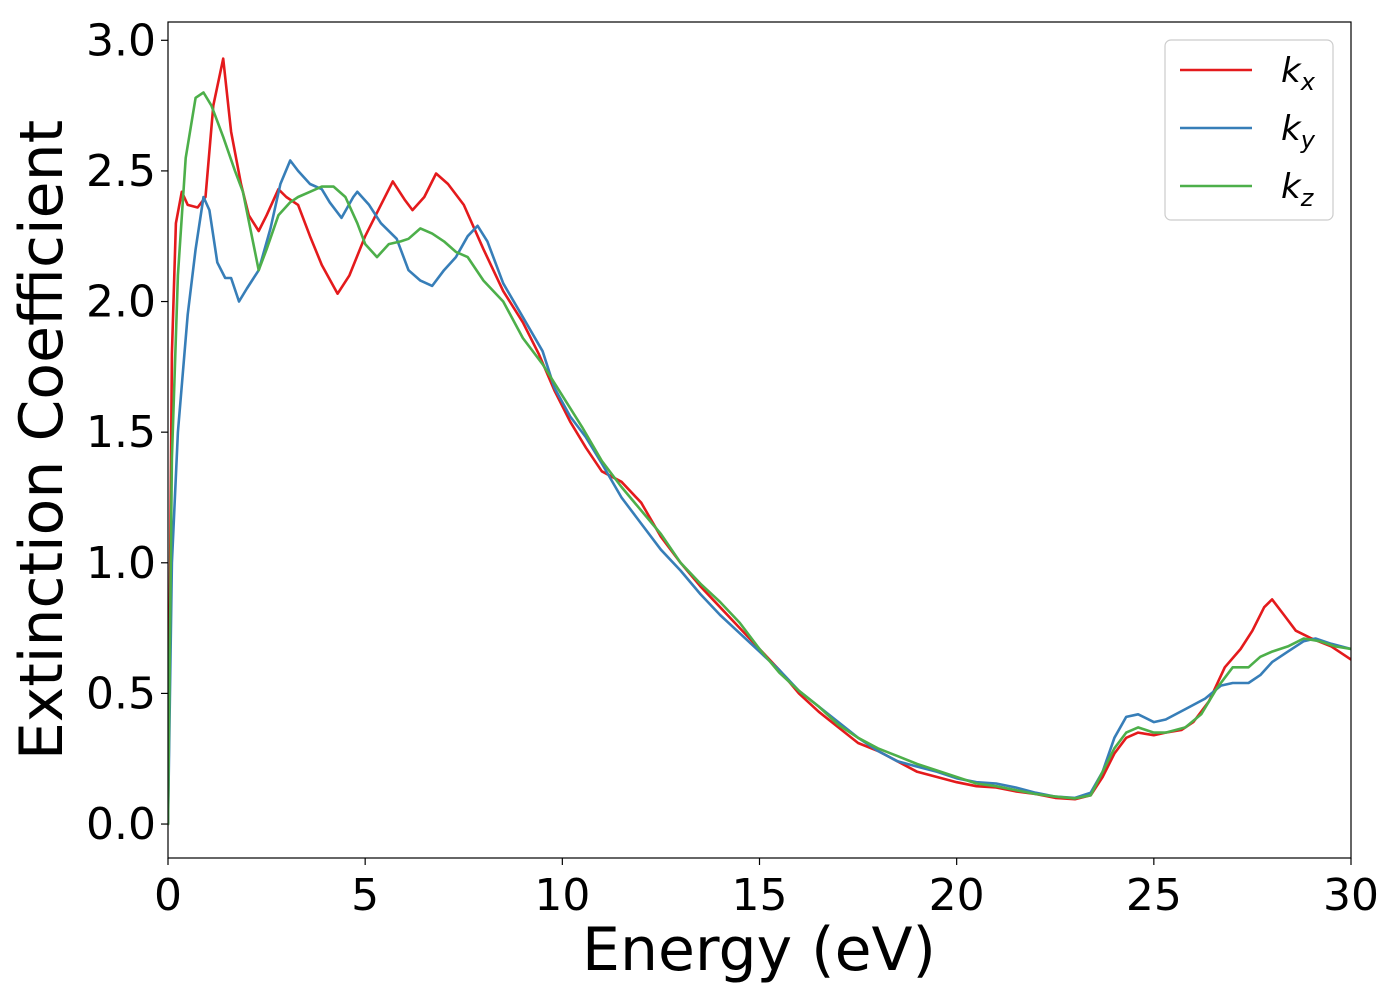 Image resolution: width=1400 pixels, height=1000 pixels. What do you see at coordinates (121, 302) in the screenshot?
I see `y-tick-label: 2.0` at bounding box center [121, 302].